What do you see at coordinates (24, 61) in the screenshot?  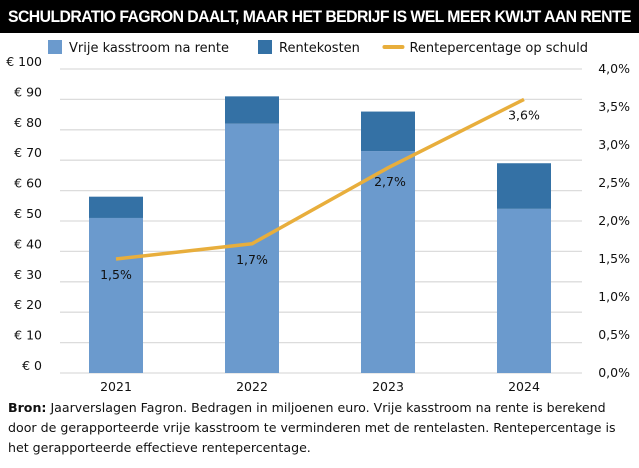 I see `y-tick-label: € 100` at bounding box center [24, 61].